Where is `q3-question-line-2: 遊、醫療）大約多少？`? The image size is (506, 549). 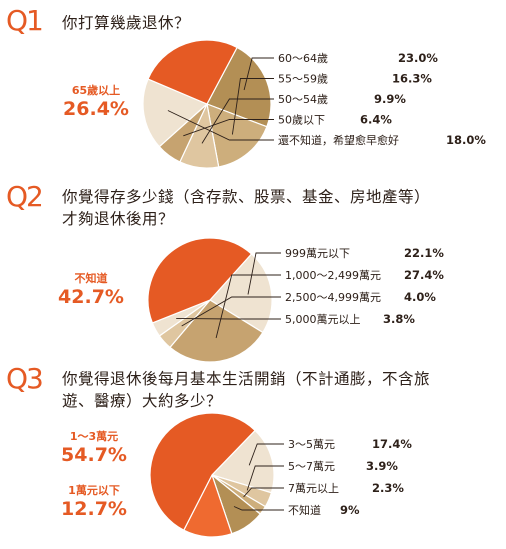
q3-question-line-2: 遊、醫療）大約多少？ is located at coordinates (142, 401).